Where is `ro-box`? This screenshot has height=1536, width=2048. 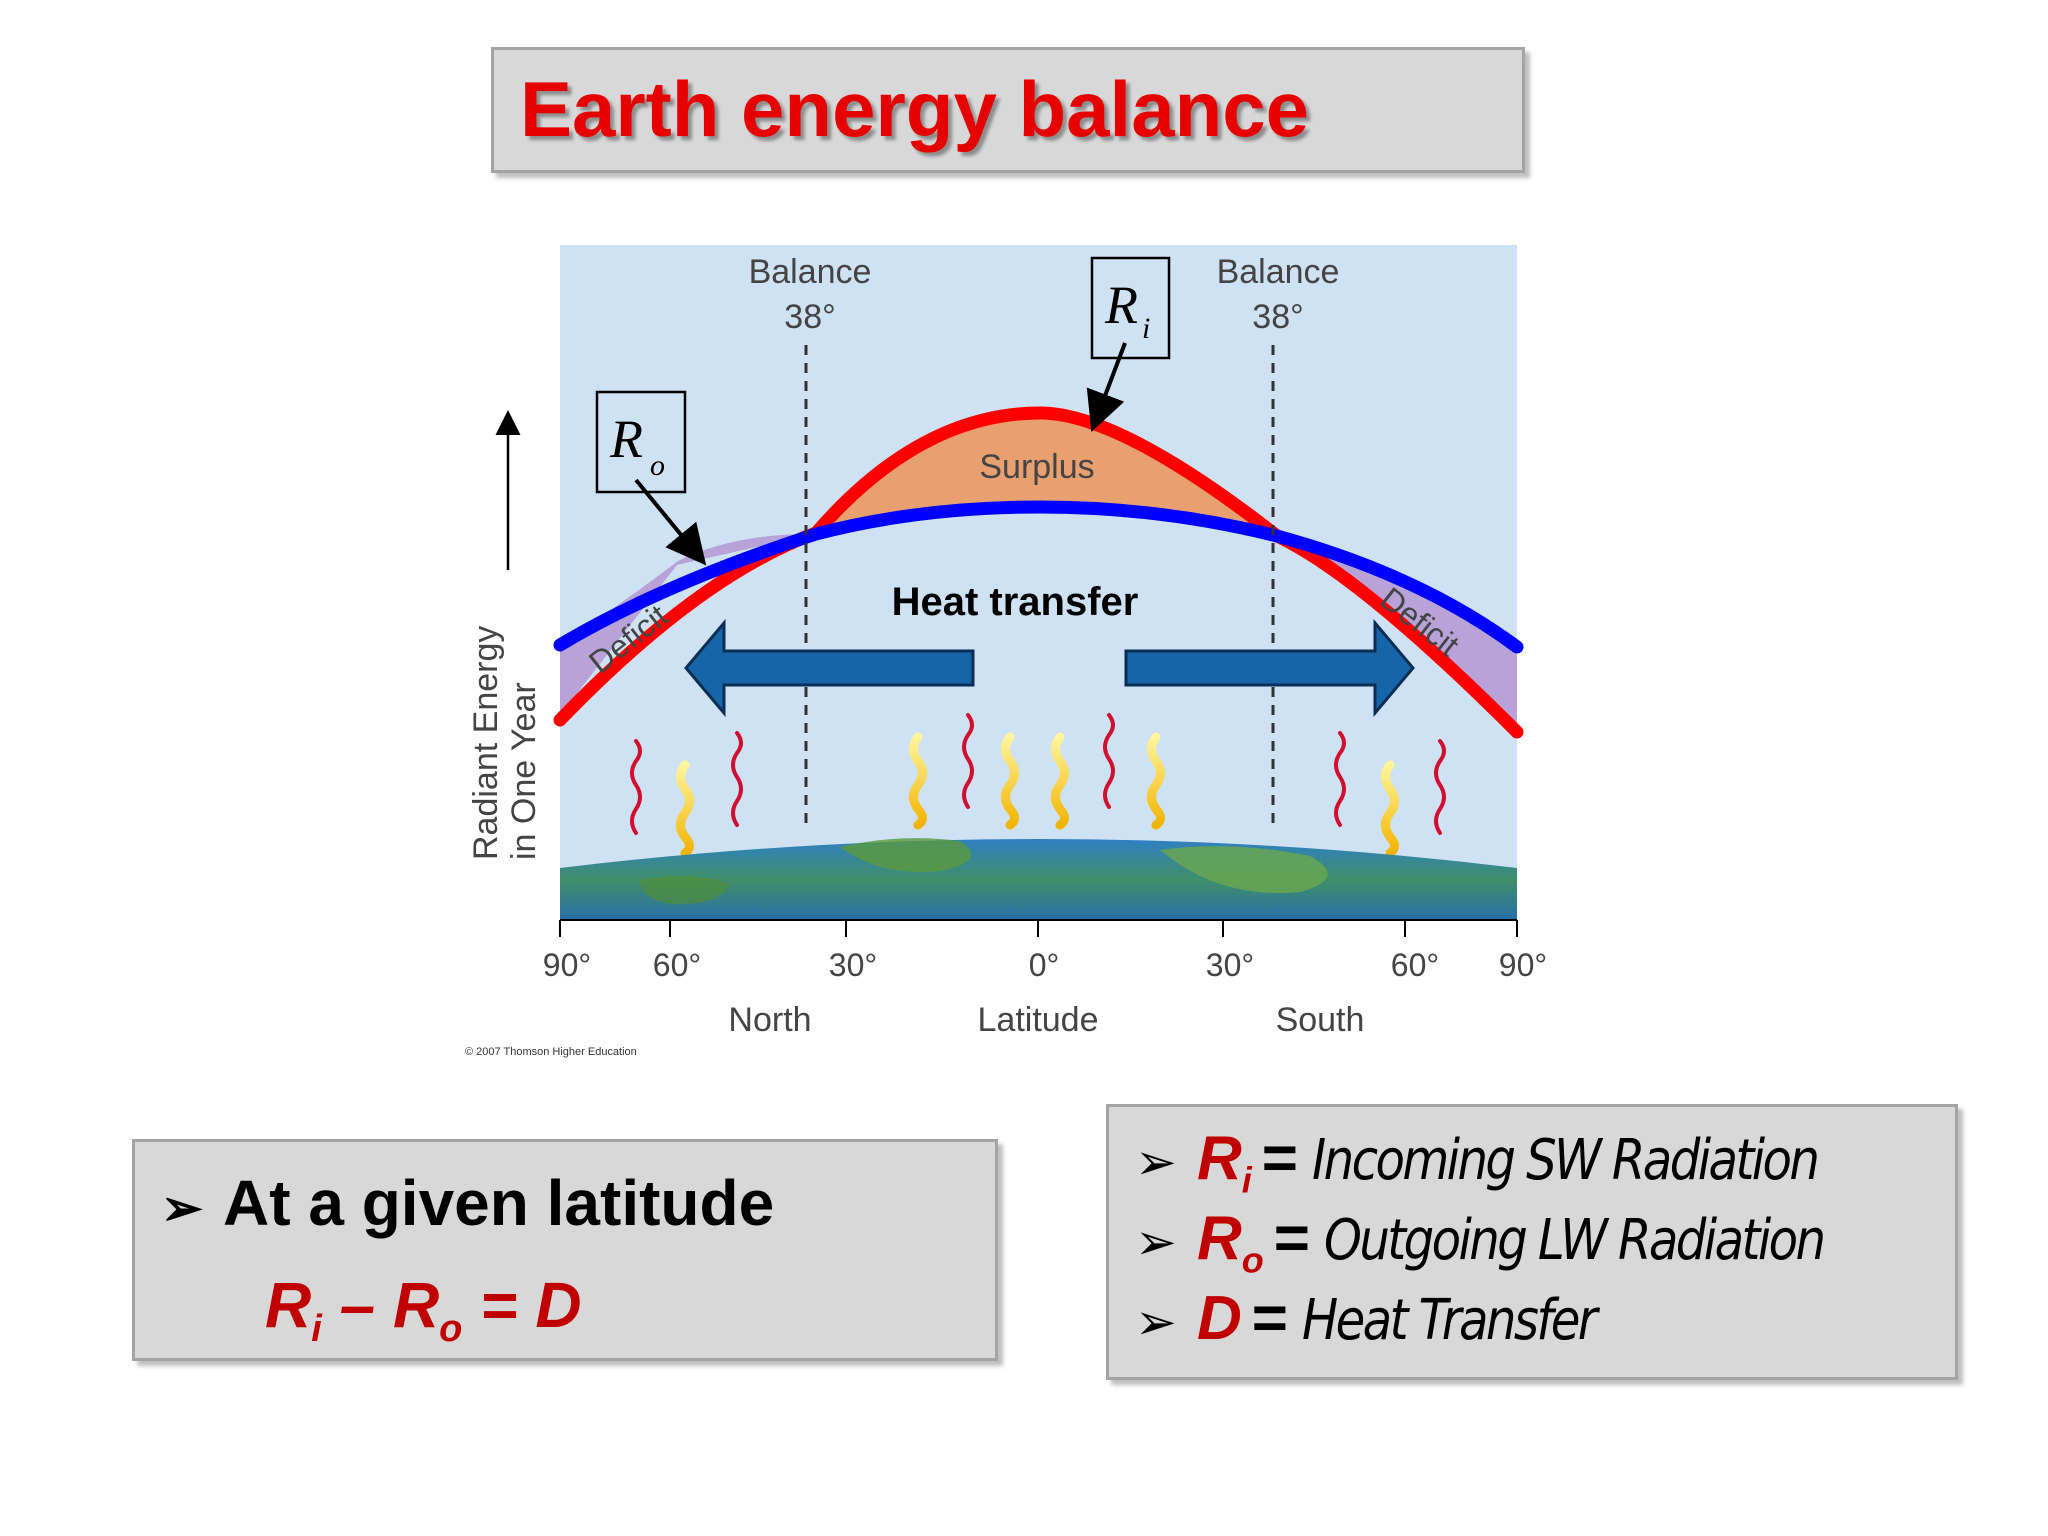 ro-box is located at coordinates (641, 442).